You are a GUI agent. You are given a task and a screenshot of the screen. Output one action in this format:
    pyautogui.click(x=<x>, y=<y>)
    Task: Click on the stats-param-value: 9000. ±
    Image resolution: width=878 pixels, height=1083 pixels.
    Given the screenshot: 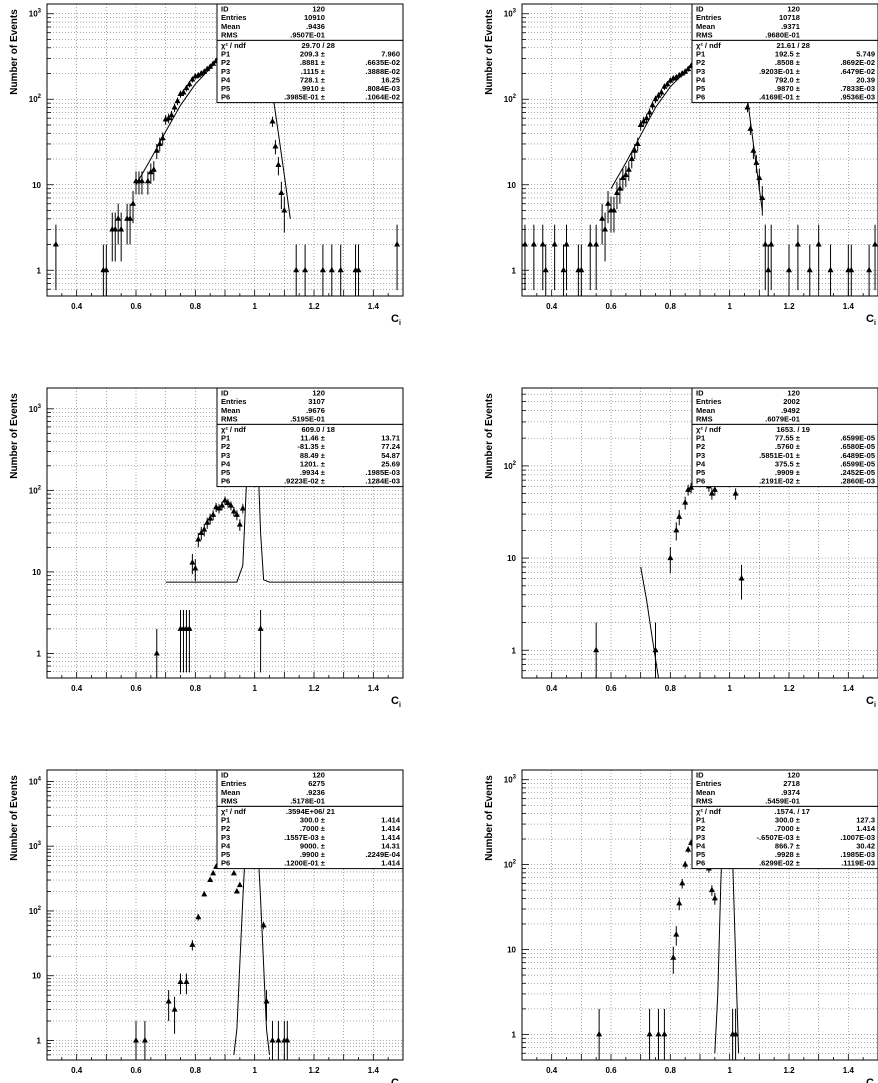 What is the action you would take?
    pyautogui.click(x=312, y=845)
    